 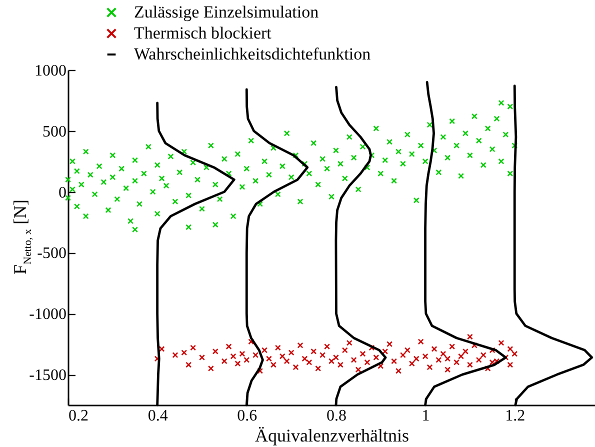 What do you see at coordinates (78, 416) in the screenshot?
I see `x-tick-label: 0.2` at bounding box center [78, 416].